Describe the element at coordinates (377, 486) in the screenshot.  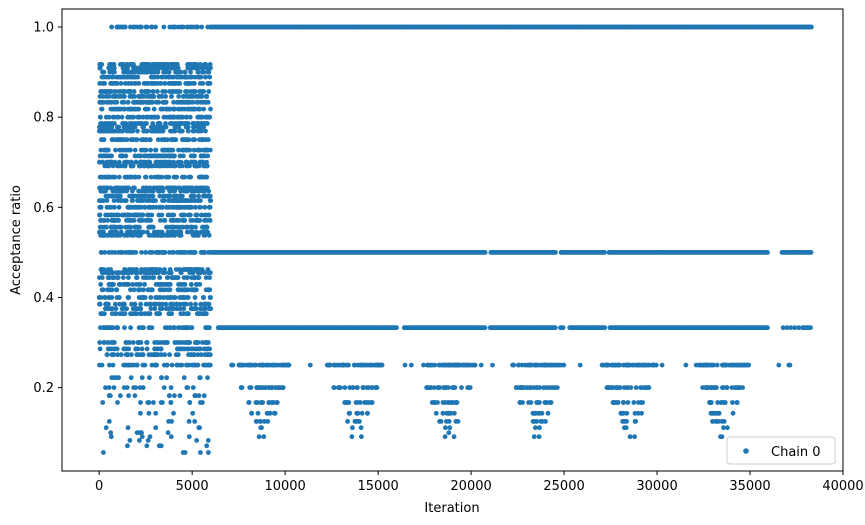
I see `x-tick-label: 15000` at that location.